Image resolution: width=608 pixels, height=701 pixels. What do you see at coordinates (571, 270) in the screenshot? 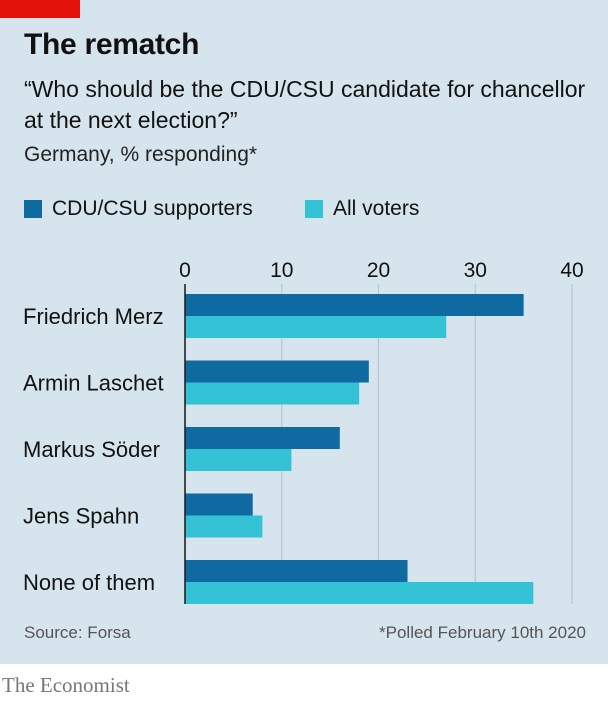
I see `x-tick-label-40: 40` at bounding box center [571, 270].